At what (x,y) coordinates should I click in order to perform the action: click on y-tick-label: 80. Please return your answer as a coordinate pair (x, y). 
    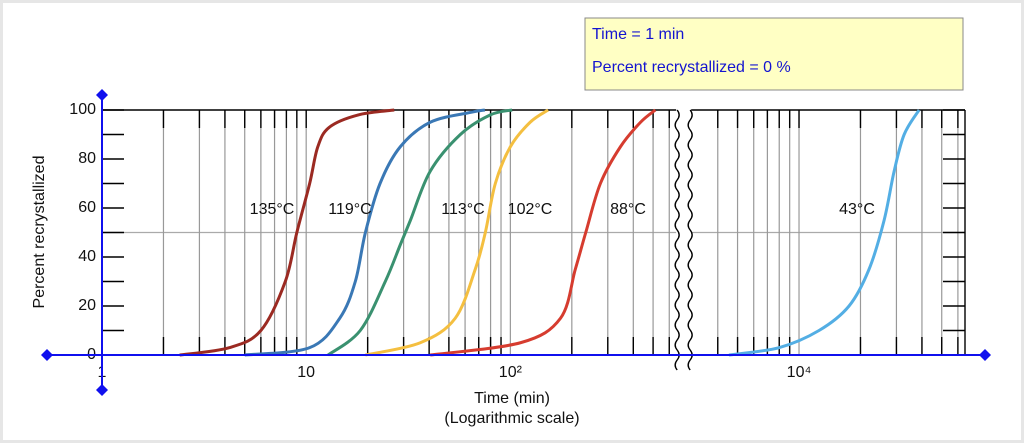
    Looking at the image, I should click on (87, 158).